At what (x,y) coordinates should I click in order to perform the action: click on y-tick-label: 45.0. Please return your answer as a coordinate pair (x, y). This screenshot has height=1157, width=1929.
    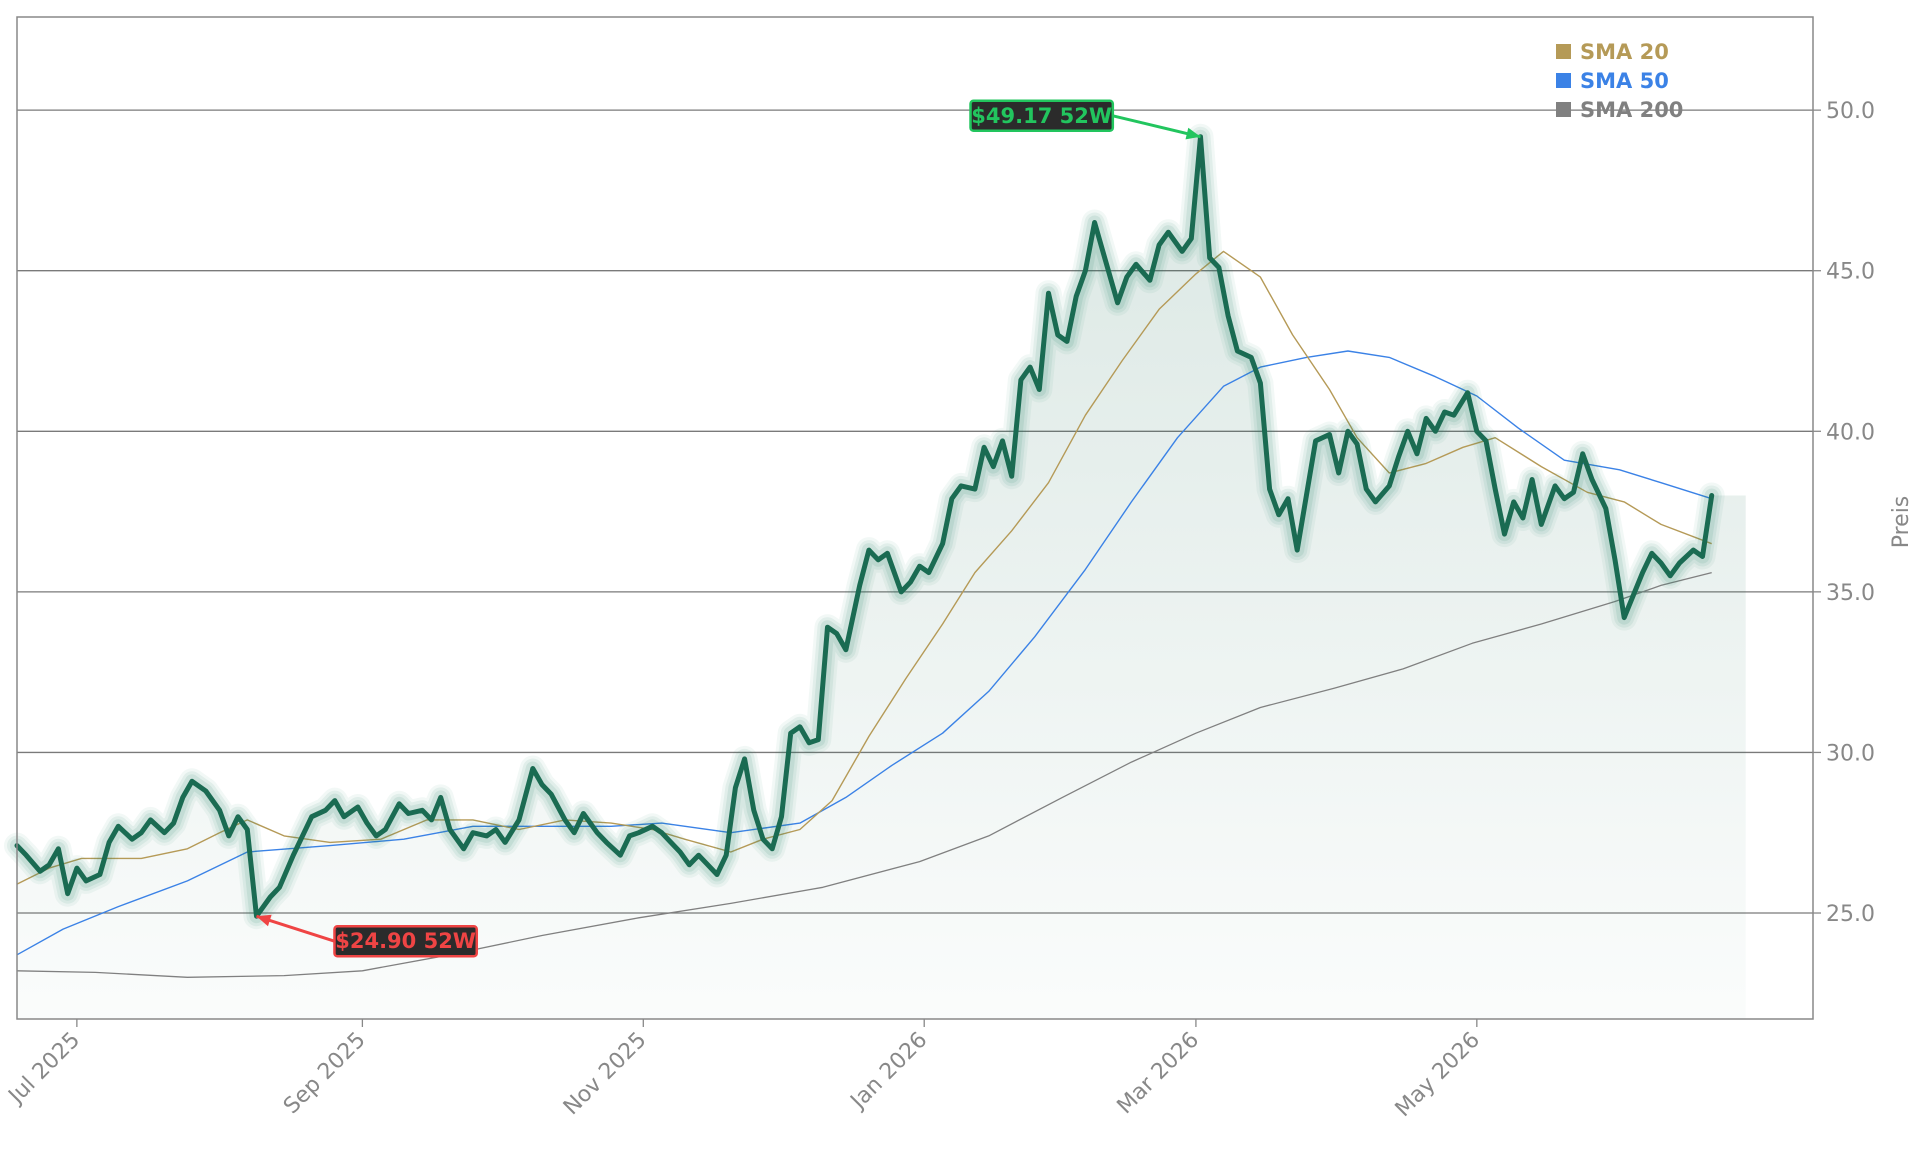
    Looking at the image, I should click on (1850, 272).